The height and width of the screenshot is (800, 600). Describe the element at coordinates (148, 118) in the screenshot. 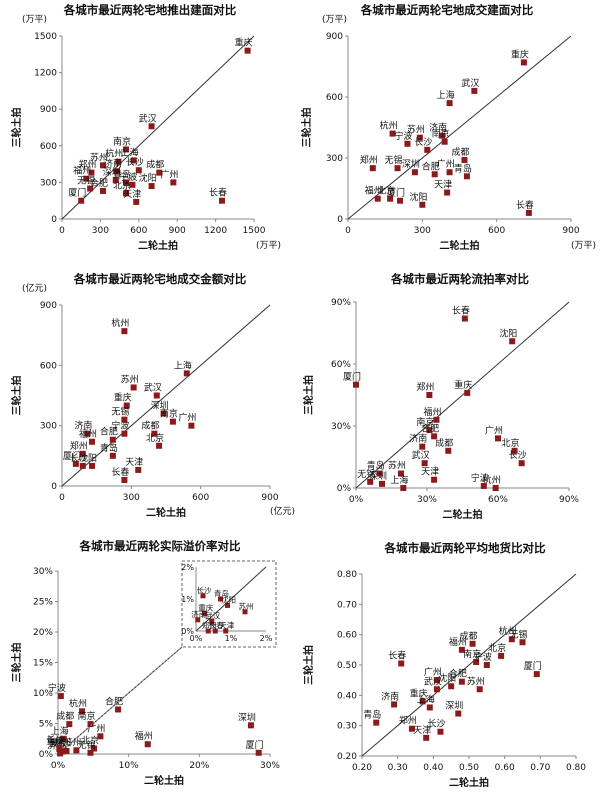

I see `point-label: 武汉` at that location.